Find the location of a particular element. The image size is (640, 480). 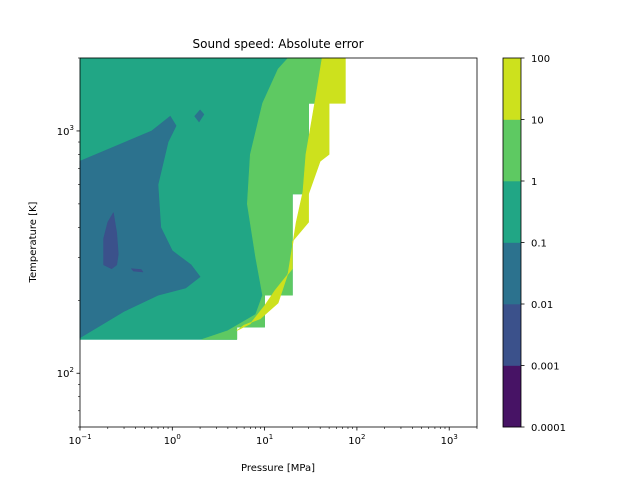

colorbar-tick-label: 1 is located at coordinates (534, 182).